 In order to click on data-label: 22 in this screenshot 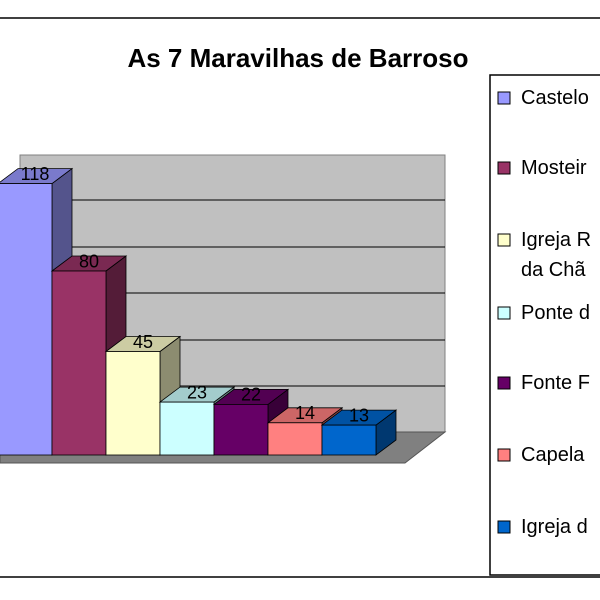, I will do `click(251, 395)`.